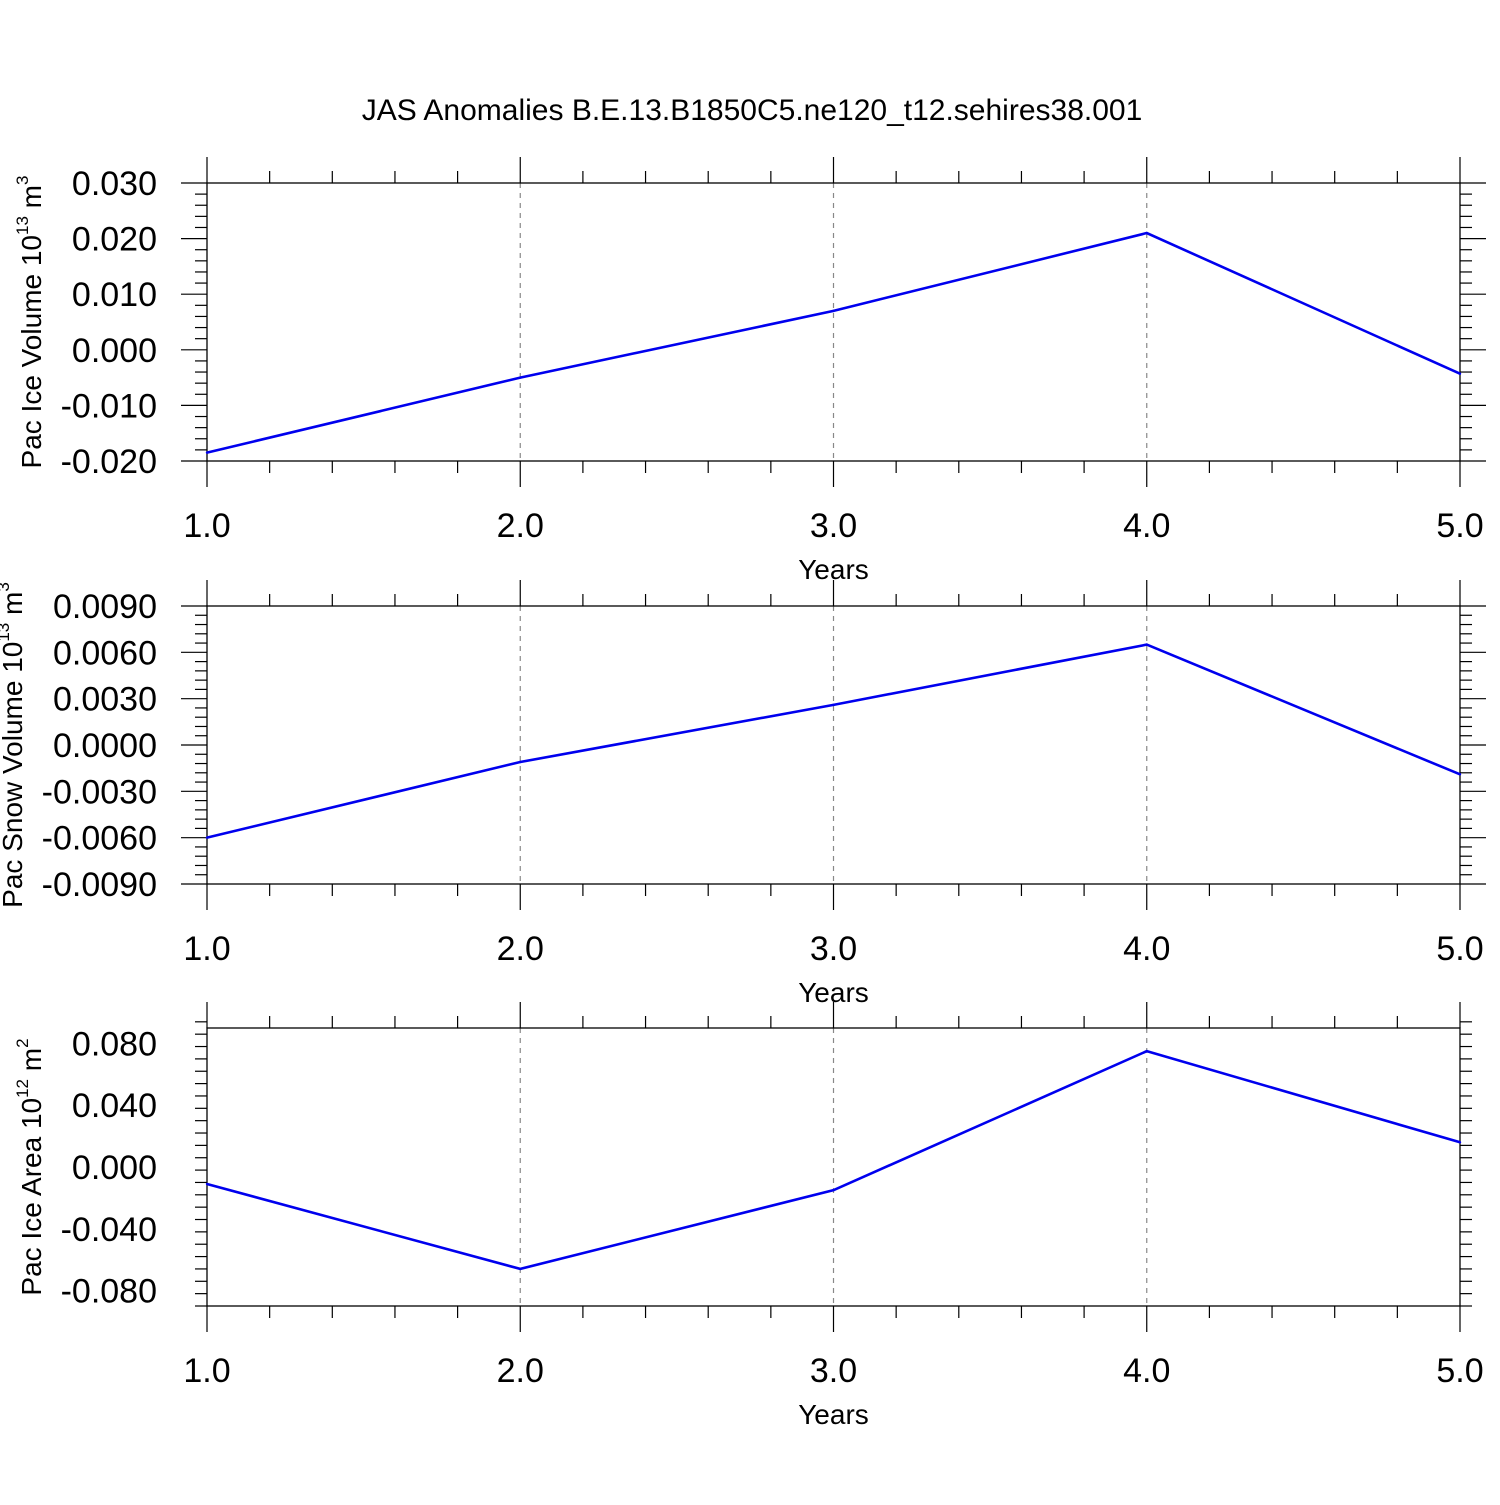 The image size is (1500, 1505). What do you see at coordinates (114, 1044) in the screenshot?
I see `y-tick-label: 0.080` at bounding box center [114, 1044].